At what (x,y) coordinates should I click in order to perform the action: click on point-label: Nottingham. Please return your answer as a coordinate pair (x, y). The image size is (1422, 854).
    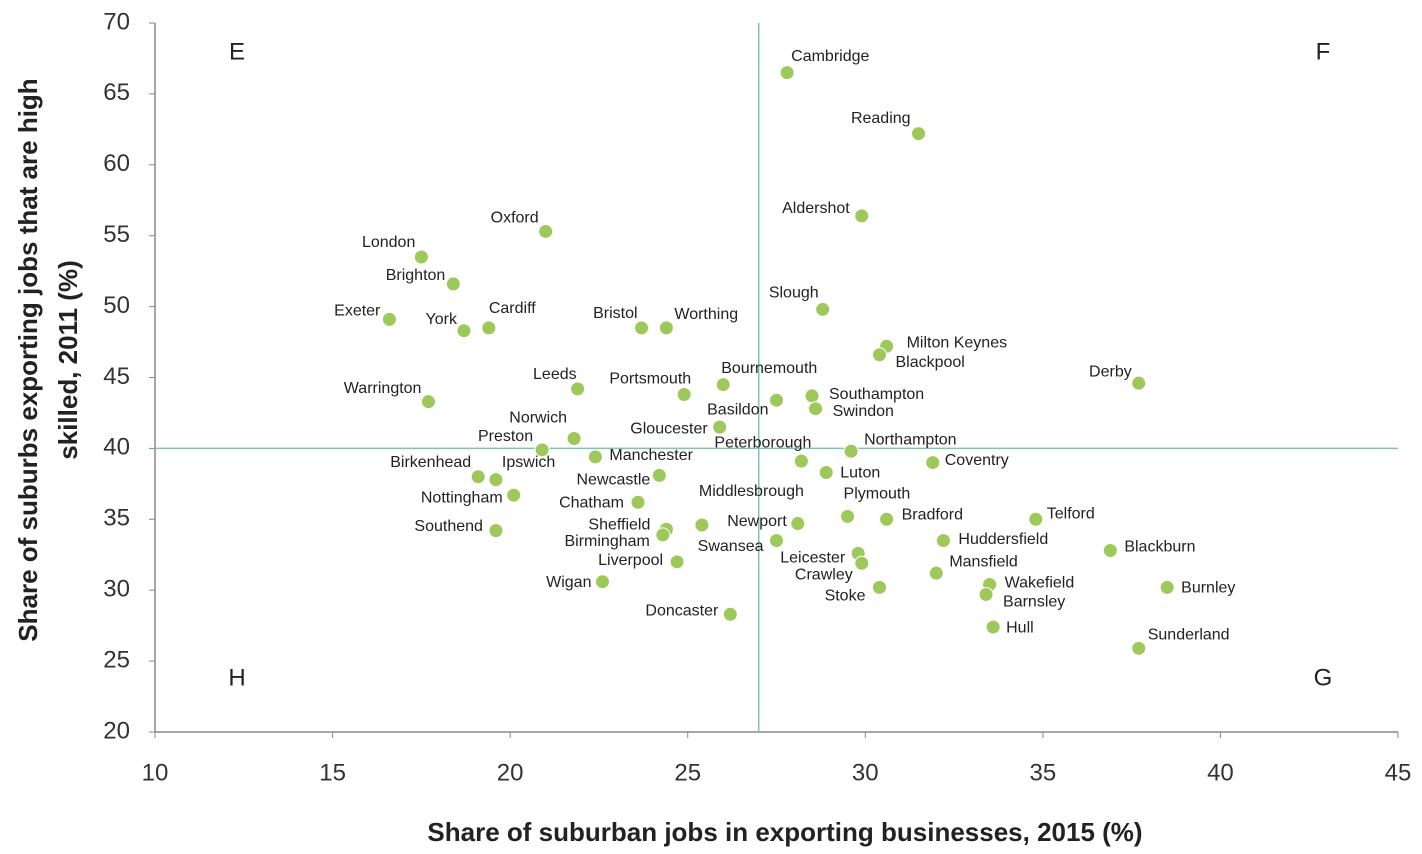
    Looking at the image, I should click on (462, 497).